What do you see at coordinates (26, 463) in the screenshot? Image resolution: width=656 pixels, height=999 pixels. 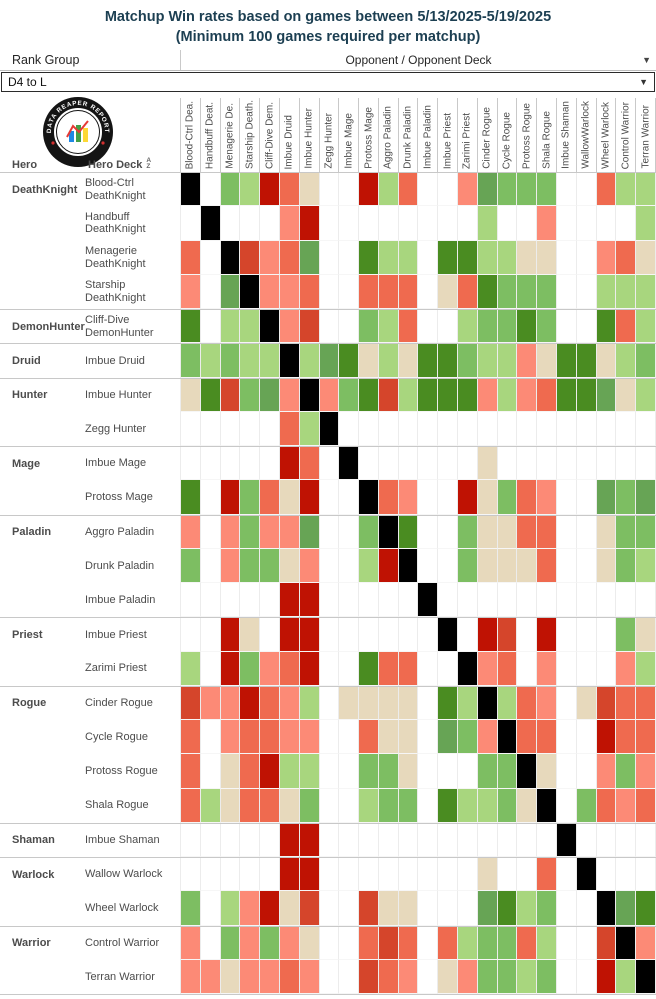 I see `hero-label: Mage` at bounding box center [26, 463].